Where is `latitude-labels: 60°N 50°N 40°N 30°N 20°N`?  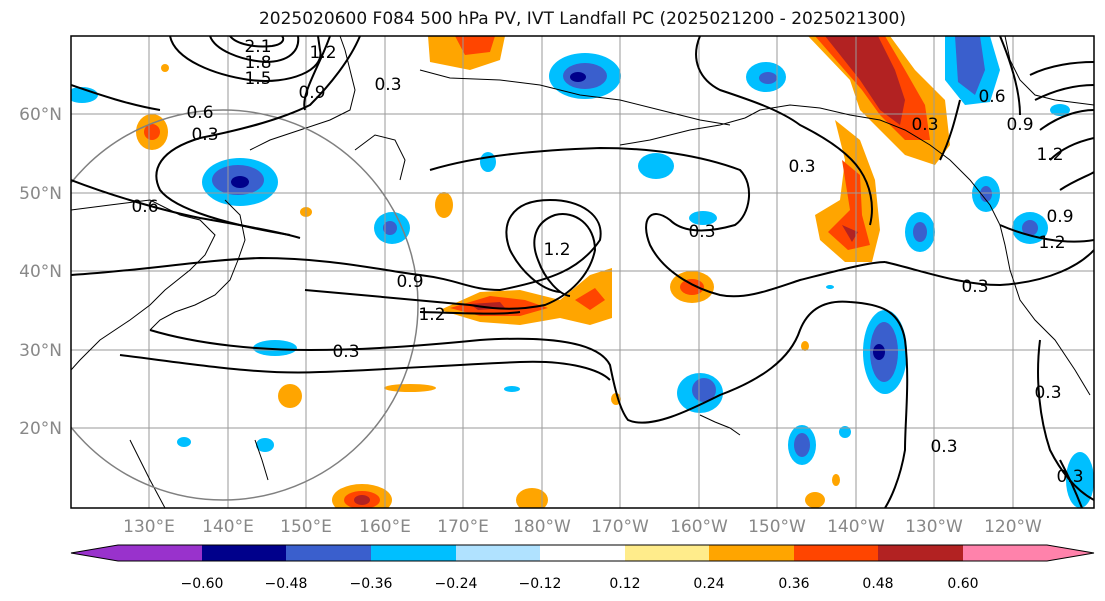 latitude-labels: 60°N 50°N 40°N 30°N 20°N is located at coordinates (40, 272).